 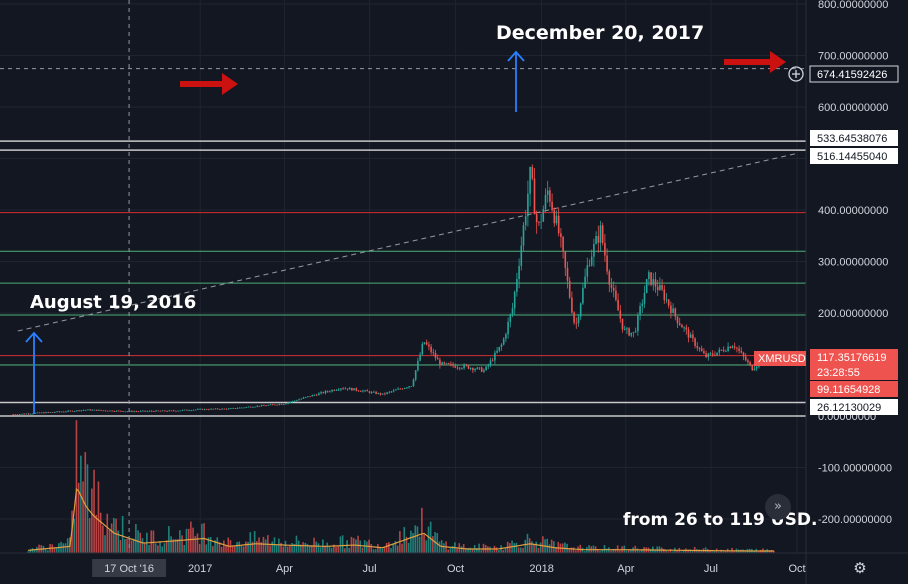 What do you see at coordinates (860, 568) in the screenshot?
I see `gear-icon: ⚙` at bounding box center [860, 568].